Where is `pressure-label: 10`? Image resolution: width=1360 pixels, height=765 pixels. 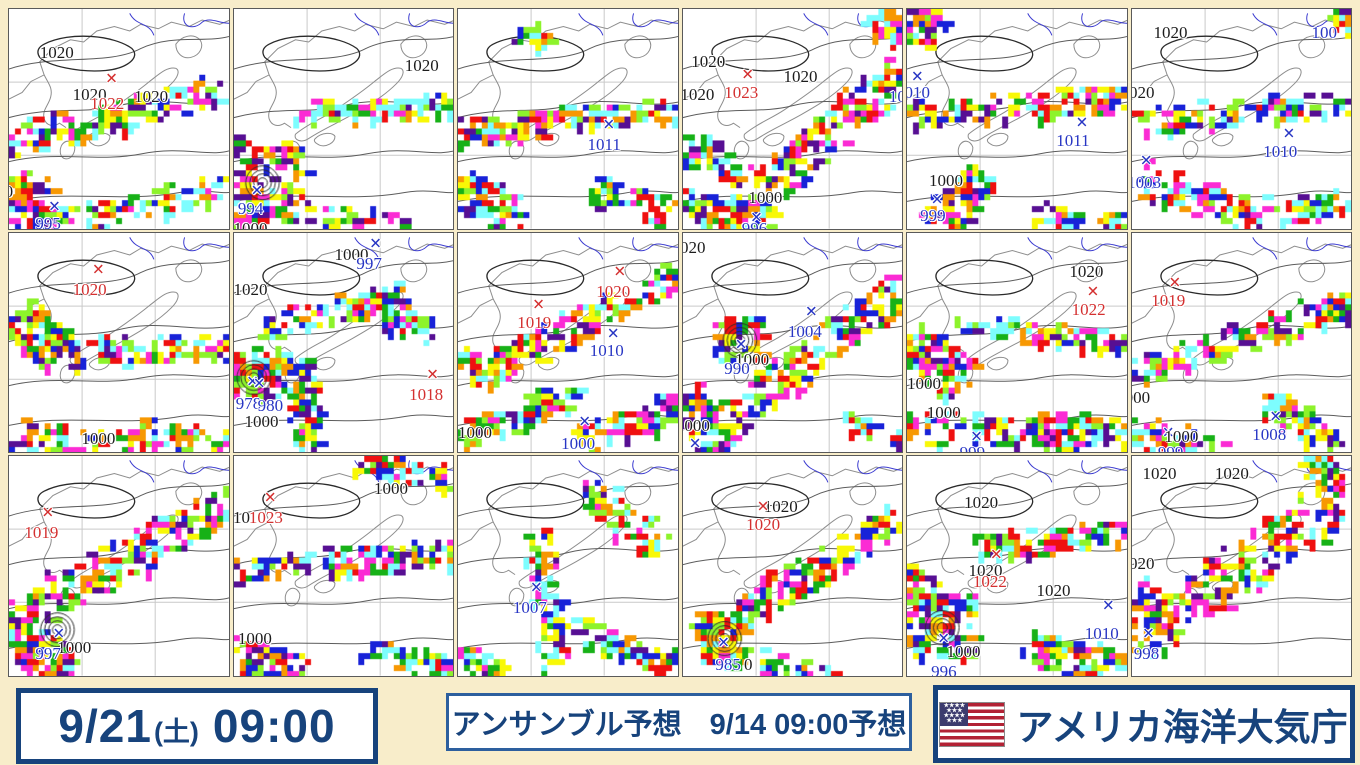 pressure-label: 10 is located at coordinates (895, 97).